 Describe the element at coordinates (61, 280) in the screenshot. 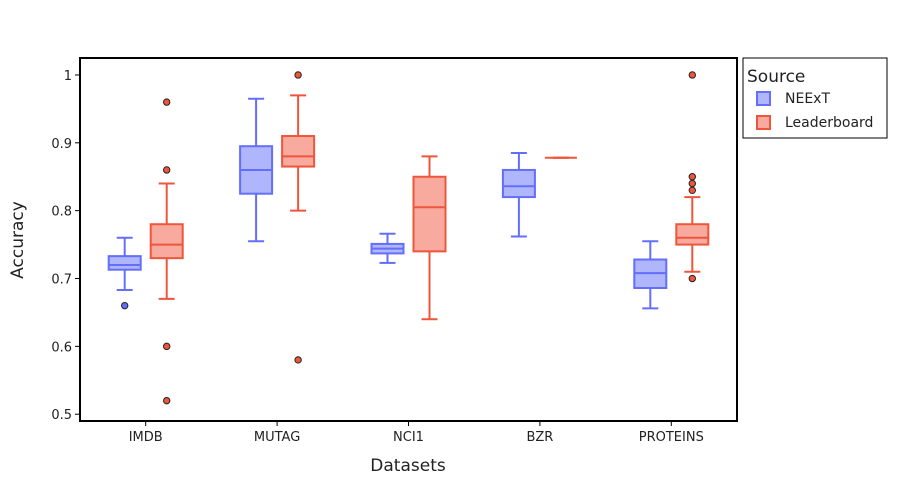

I see `y-tick-label: 0.7` at that location.